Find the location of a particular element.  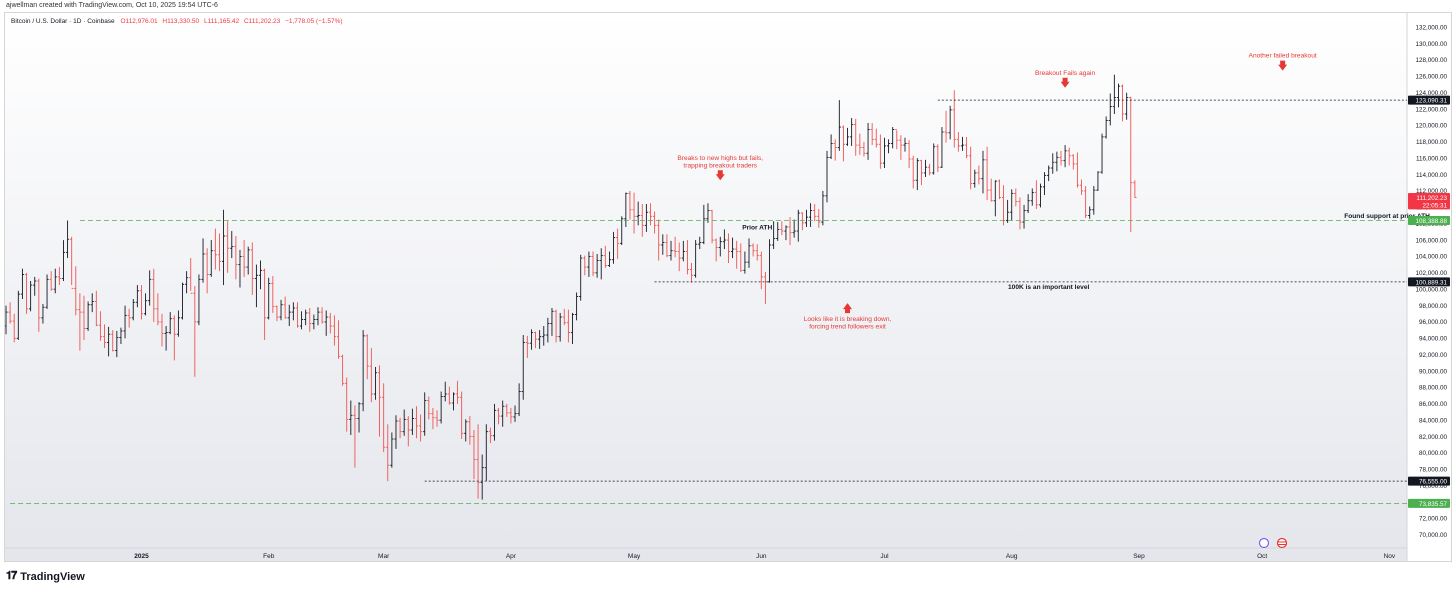

price-label: 22:05:31 is located at coordinates (1429, 205).